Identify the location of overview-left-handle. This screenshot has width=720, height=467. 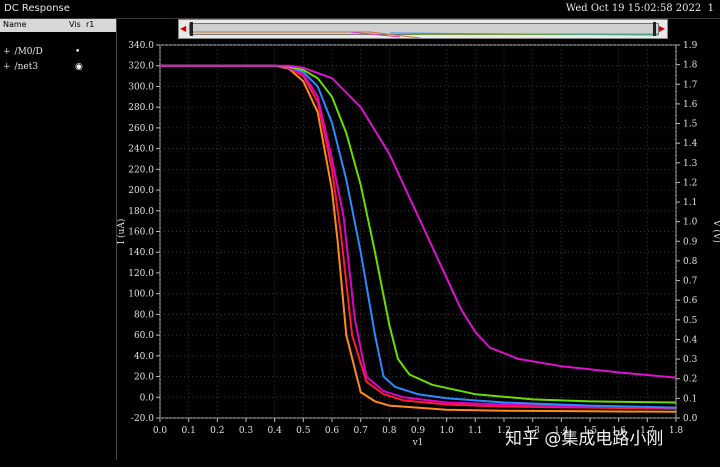
(191, 29).